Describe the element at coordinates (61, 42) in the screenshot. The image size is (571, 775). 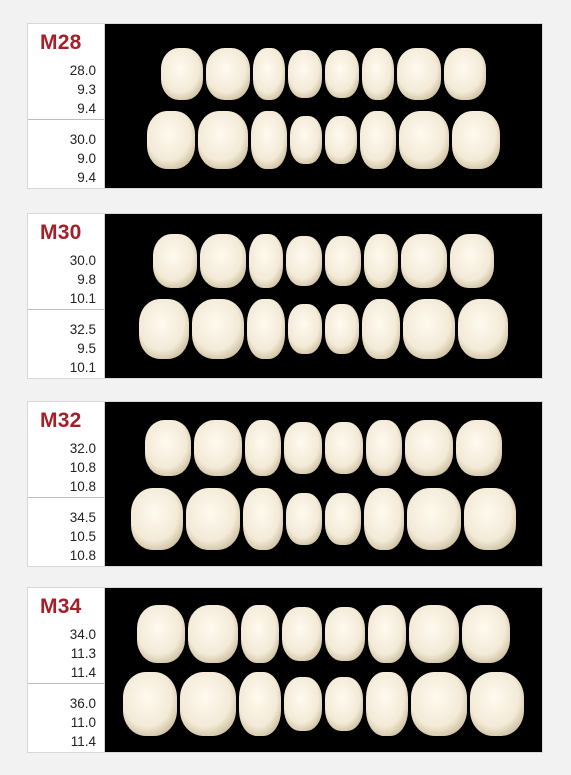
I see `mould-code: M28` at that location.